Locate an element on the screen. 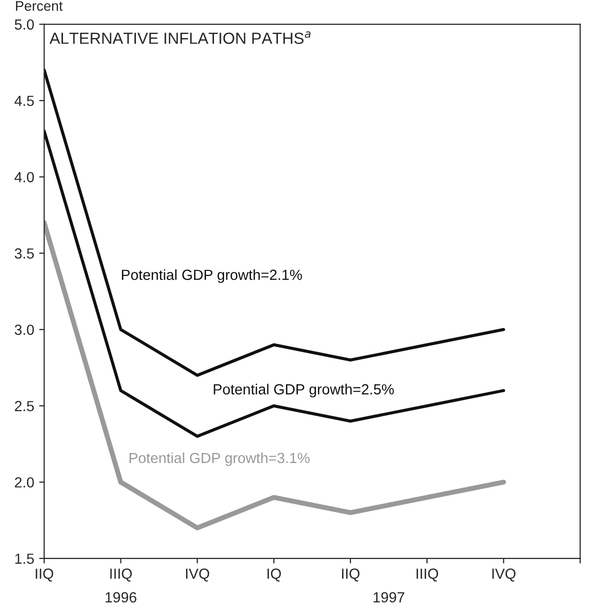 This screenshot has height=607, width=589. series-label: Potential GDP growth=2.5% is located at coordinates (304, 391).